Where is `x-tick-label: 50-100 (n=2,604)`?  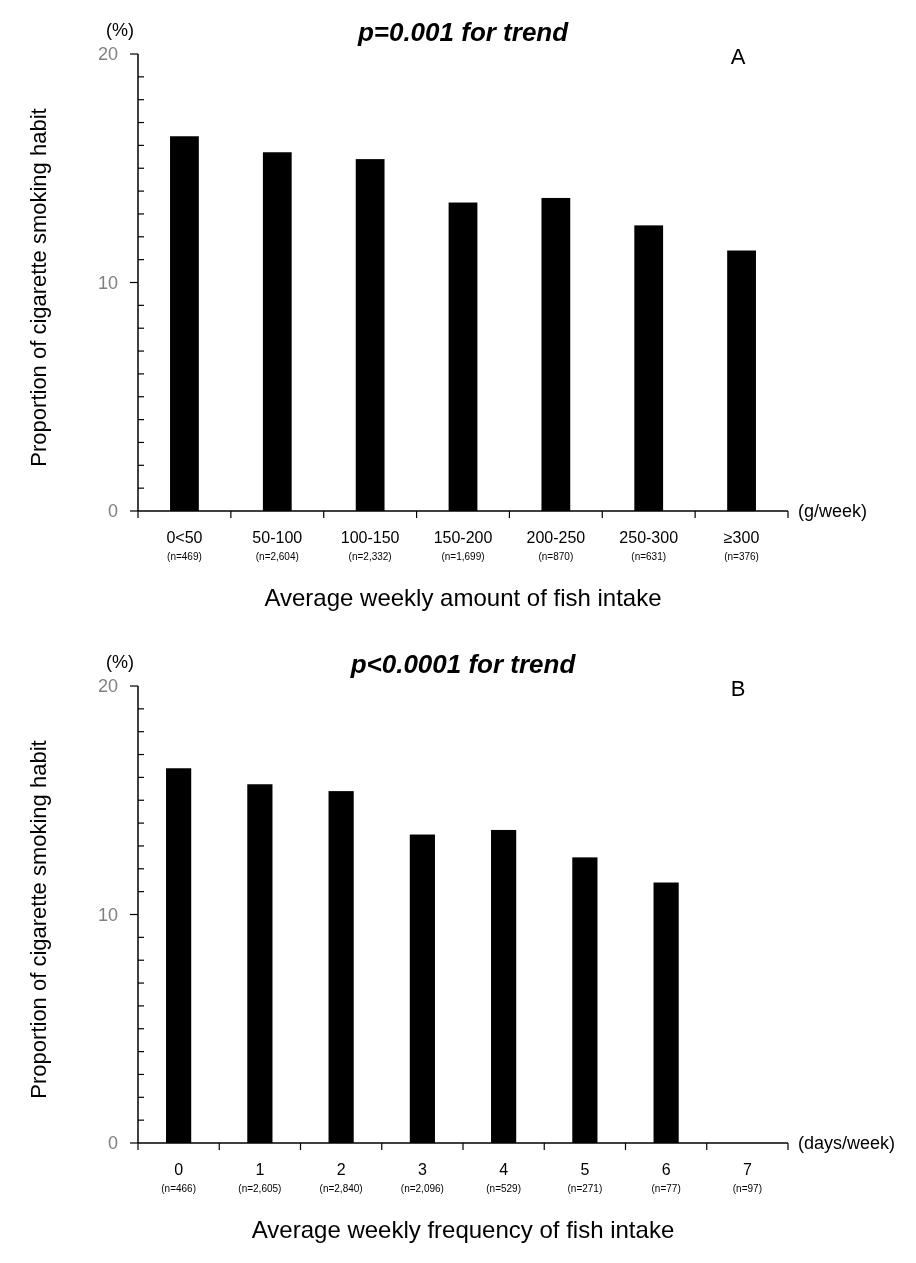
x-tick-label: 50-100 (n=2,604) is located at coordinates (277, 545).